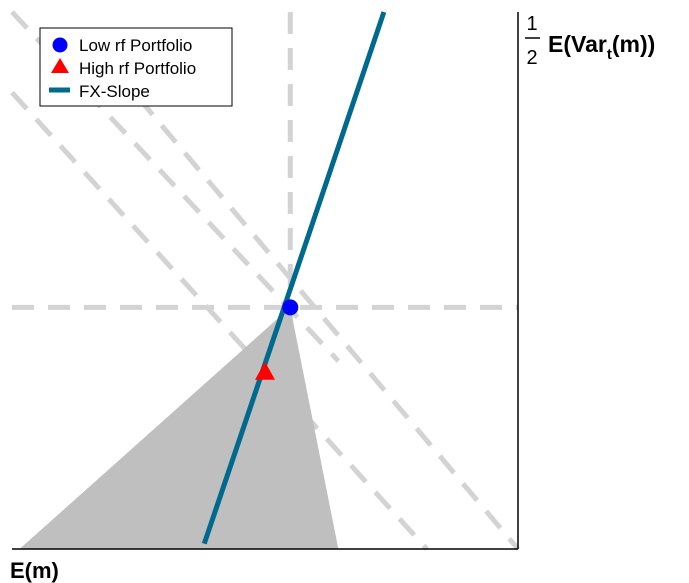 This screenshot has width=689, height=583. What do you see at coordinates (60, 45) in the screenshot?
I see `legend-marker-low-rf` at bounding box center [60, 45].